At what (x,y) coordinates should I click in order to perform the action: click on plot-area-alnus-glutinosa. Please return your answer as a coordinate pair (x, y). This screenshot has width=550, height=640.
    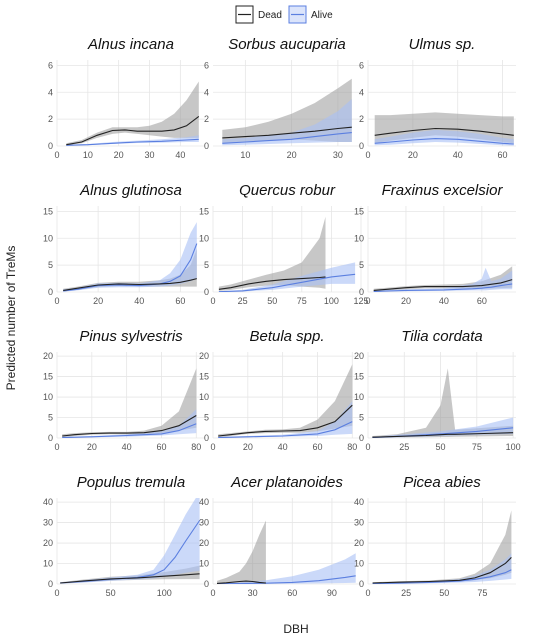
    Looking at the image, I should click on (130, 257).